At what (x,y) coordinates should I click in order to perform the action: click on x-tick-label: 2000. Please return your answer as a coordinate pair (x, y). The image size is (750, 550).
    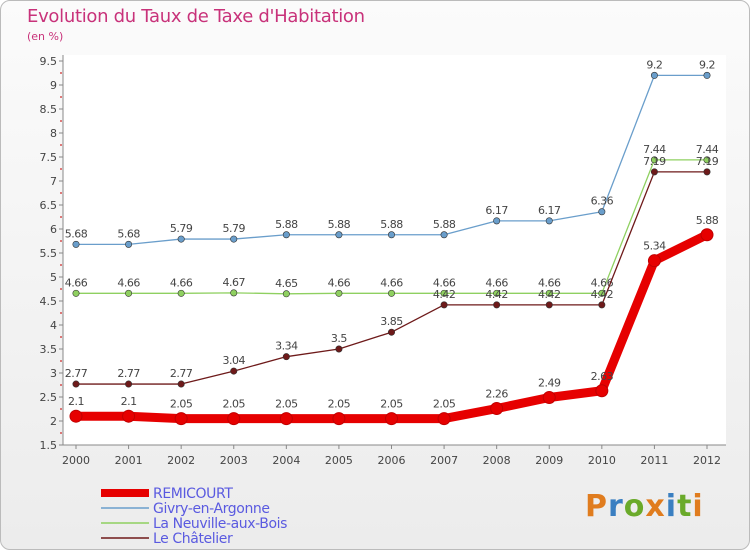
    Looking at the image, I should click on (76, 460).